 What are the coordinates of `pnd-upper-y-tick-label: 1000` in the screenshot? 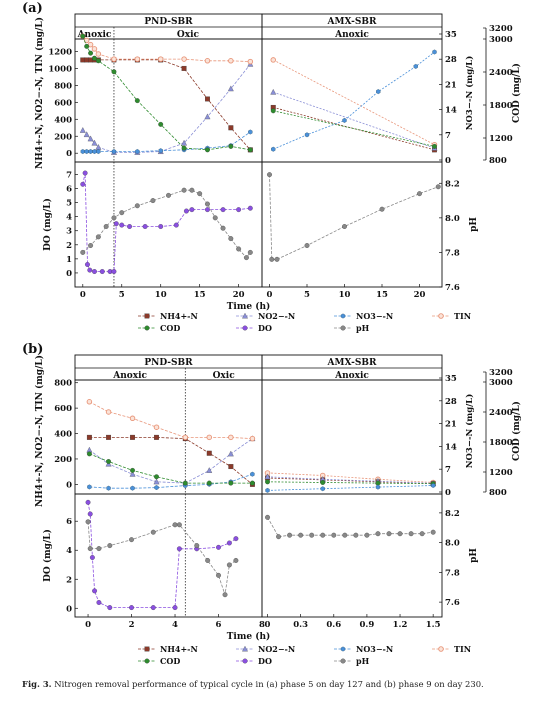 It's located at (60, 69).